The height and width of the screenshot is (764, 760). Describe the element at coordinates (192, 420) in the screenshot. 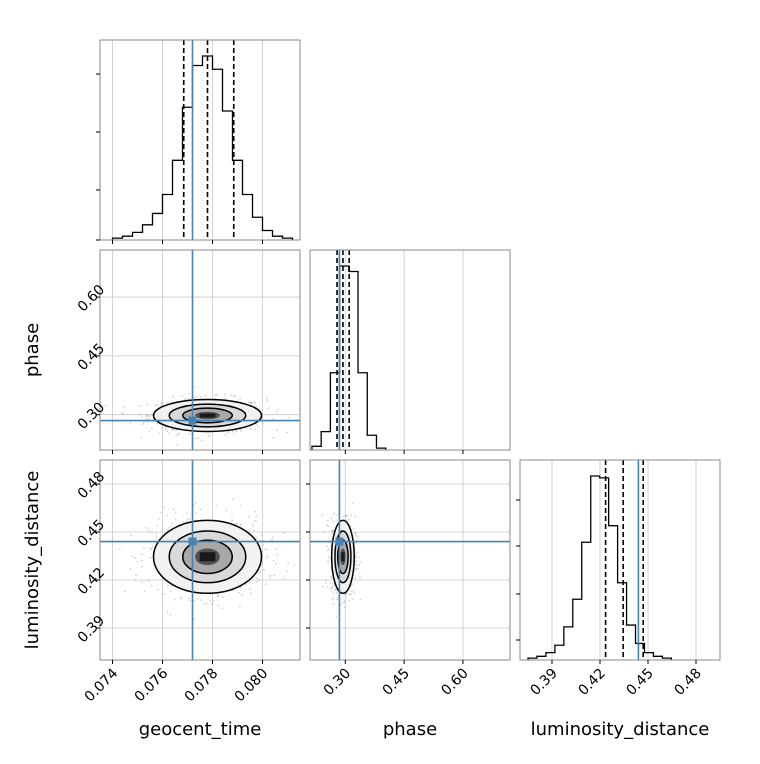

I see `truth-marker` at that location.